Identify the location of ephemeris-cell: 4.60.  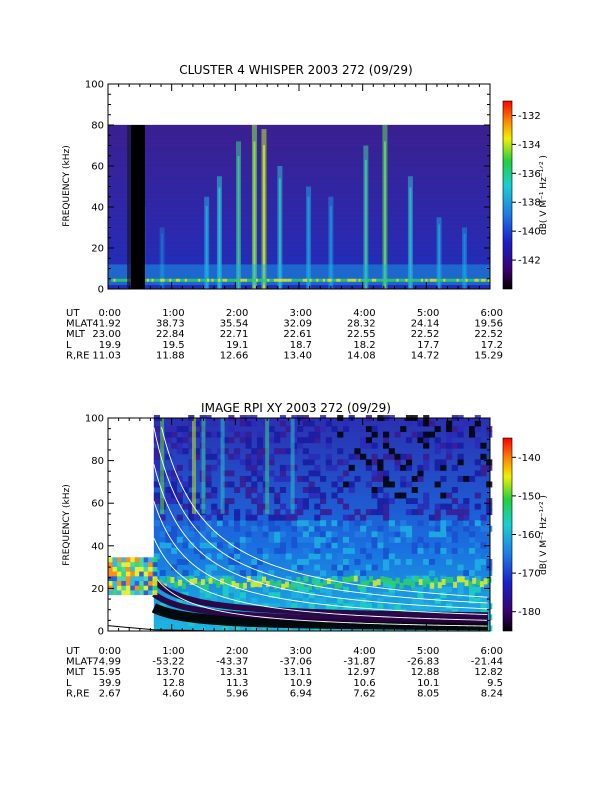
(173, 693).